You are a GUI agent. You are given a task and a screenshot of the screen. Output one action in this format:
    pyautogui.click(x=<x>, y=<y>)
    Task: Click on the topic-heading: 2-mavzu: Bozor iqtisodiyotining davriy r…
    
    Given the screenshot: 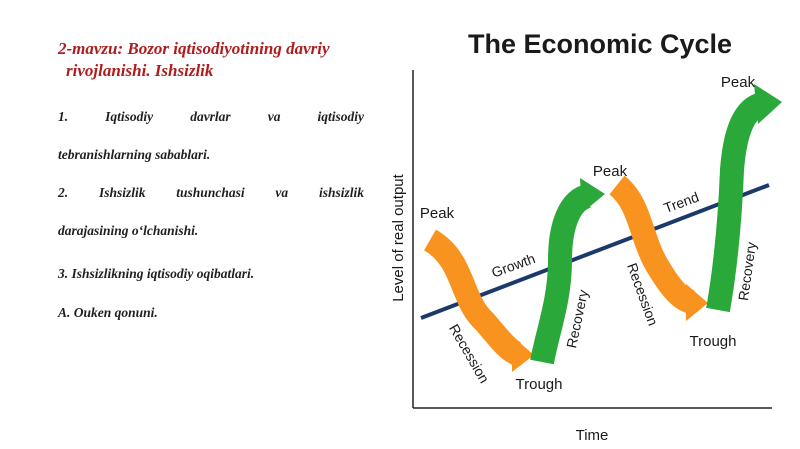 What is the action you would take?
    pyautogui.click(x=211, y=60)
    